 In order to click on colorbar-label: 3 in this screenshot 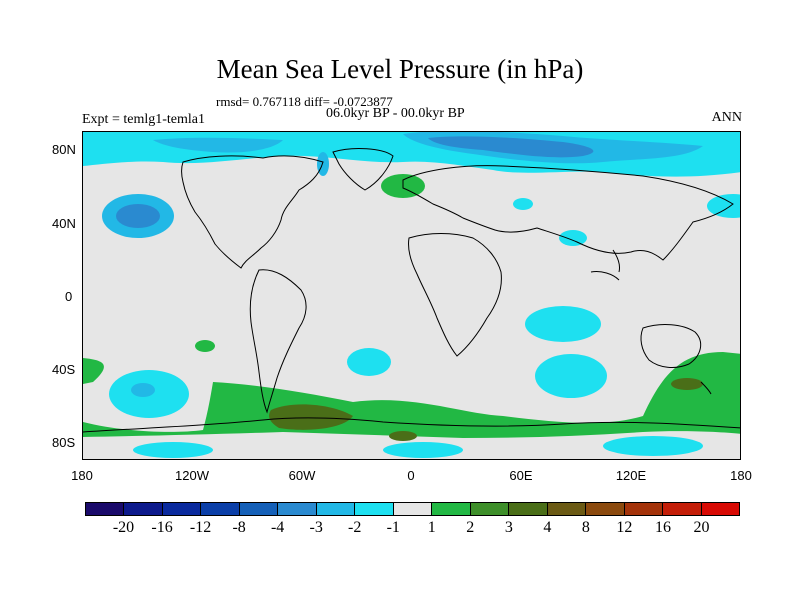, I will do `click(508, 527)`.